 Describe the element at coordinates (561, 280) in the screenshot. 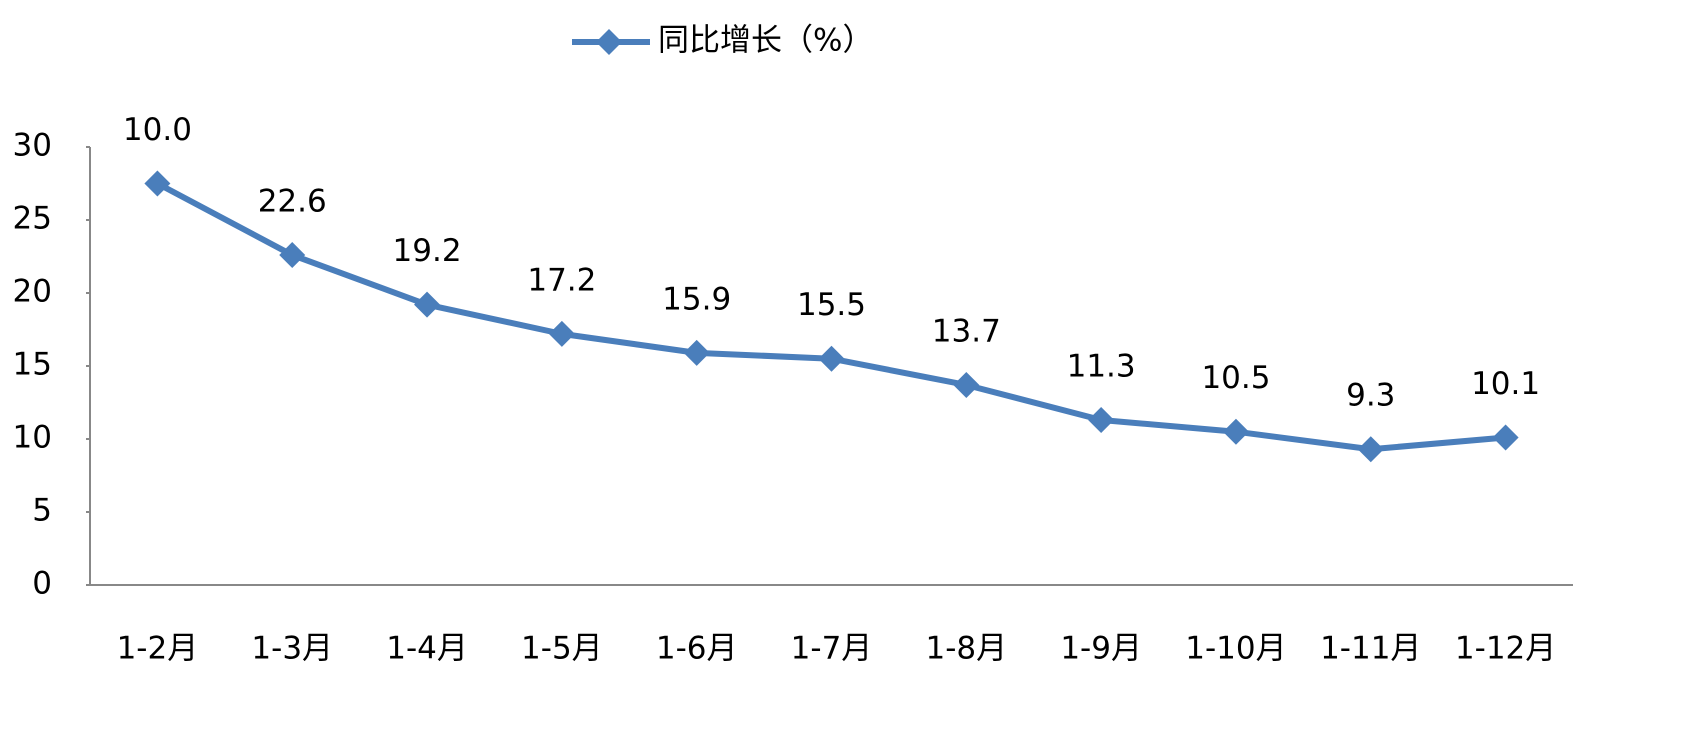

I see `data-label: 17.2` at that location.